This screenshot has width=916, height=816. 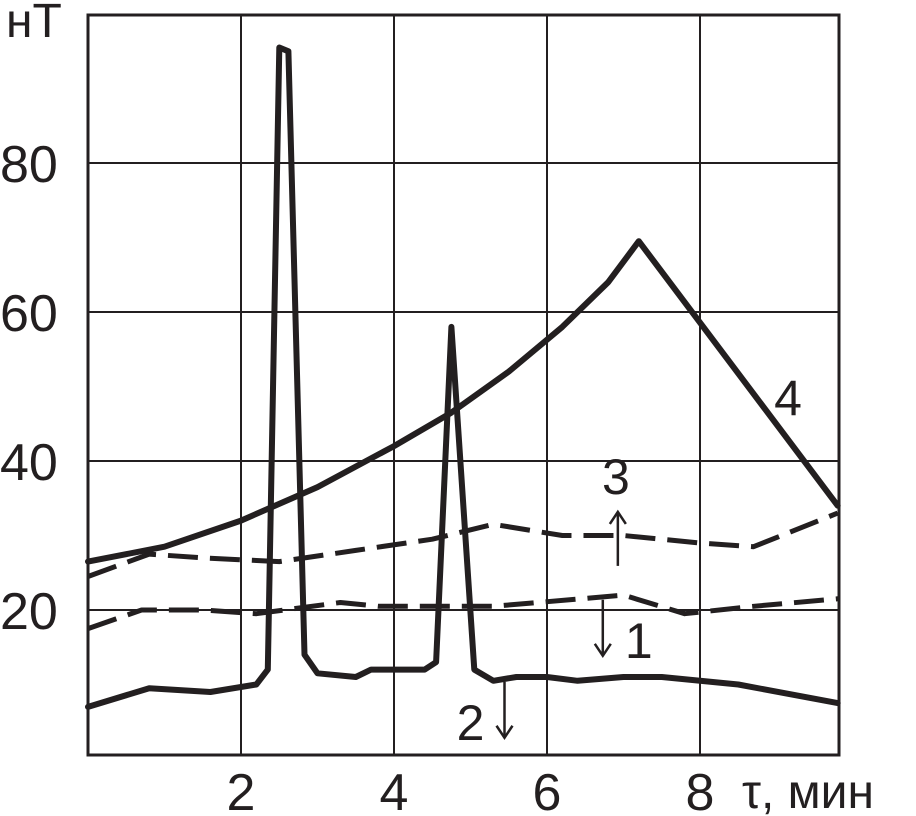 I want to click on y-tick-label: 20, so click(x=29, y=612).